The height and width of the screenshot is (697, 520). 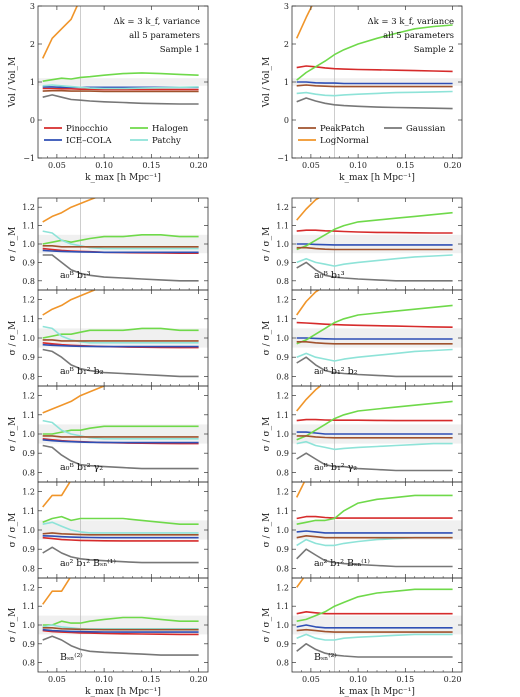 I want to click on panel-10: 0.8 0.9 1.0 1.1 1.2 σ / σ_M a₀² b₁² Bₛₙ⁽¹⁾, so click(x=362, y=530).